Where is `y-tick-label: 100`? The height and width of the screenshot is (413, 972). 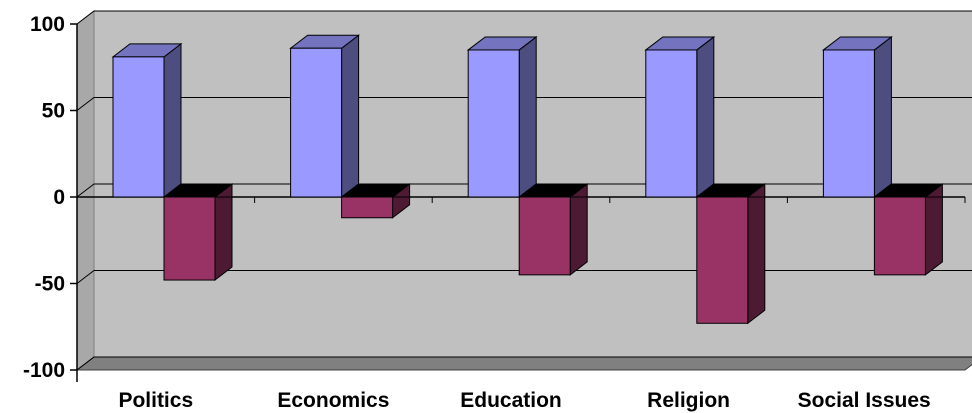 y-tick-label: 100 is located at coordinates (47, 24).